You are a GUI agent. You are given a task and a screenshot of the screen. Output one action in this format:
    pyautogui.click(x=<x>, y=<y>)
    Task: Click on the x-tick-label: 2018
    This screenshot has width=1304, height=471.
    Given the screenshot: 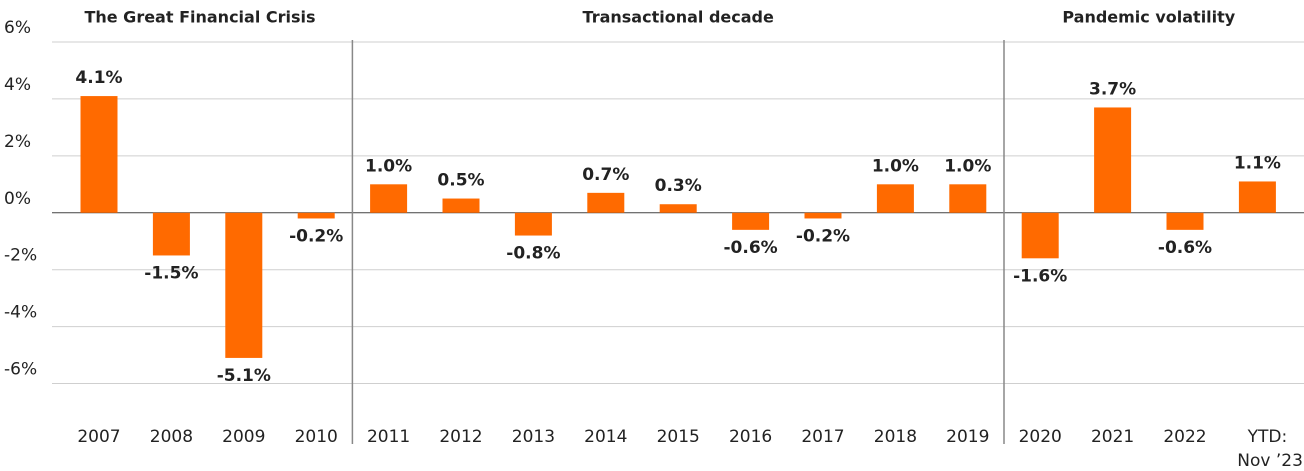 What is the action you would take?
    pyautogui.click(x=895, y=437)
    